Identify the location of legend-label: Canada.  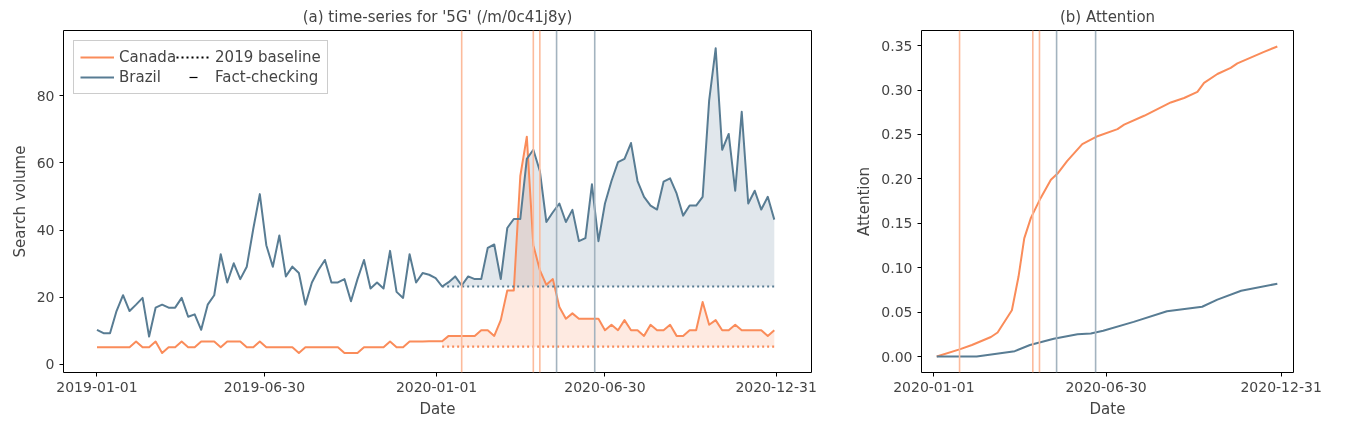
(148, 57).